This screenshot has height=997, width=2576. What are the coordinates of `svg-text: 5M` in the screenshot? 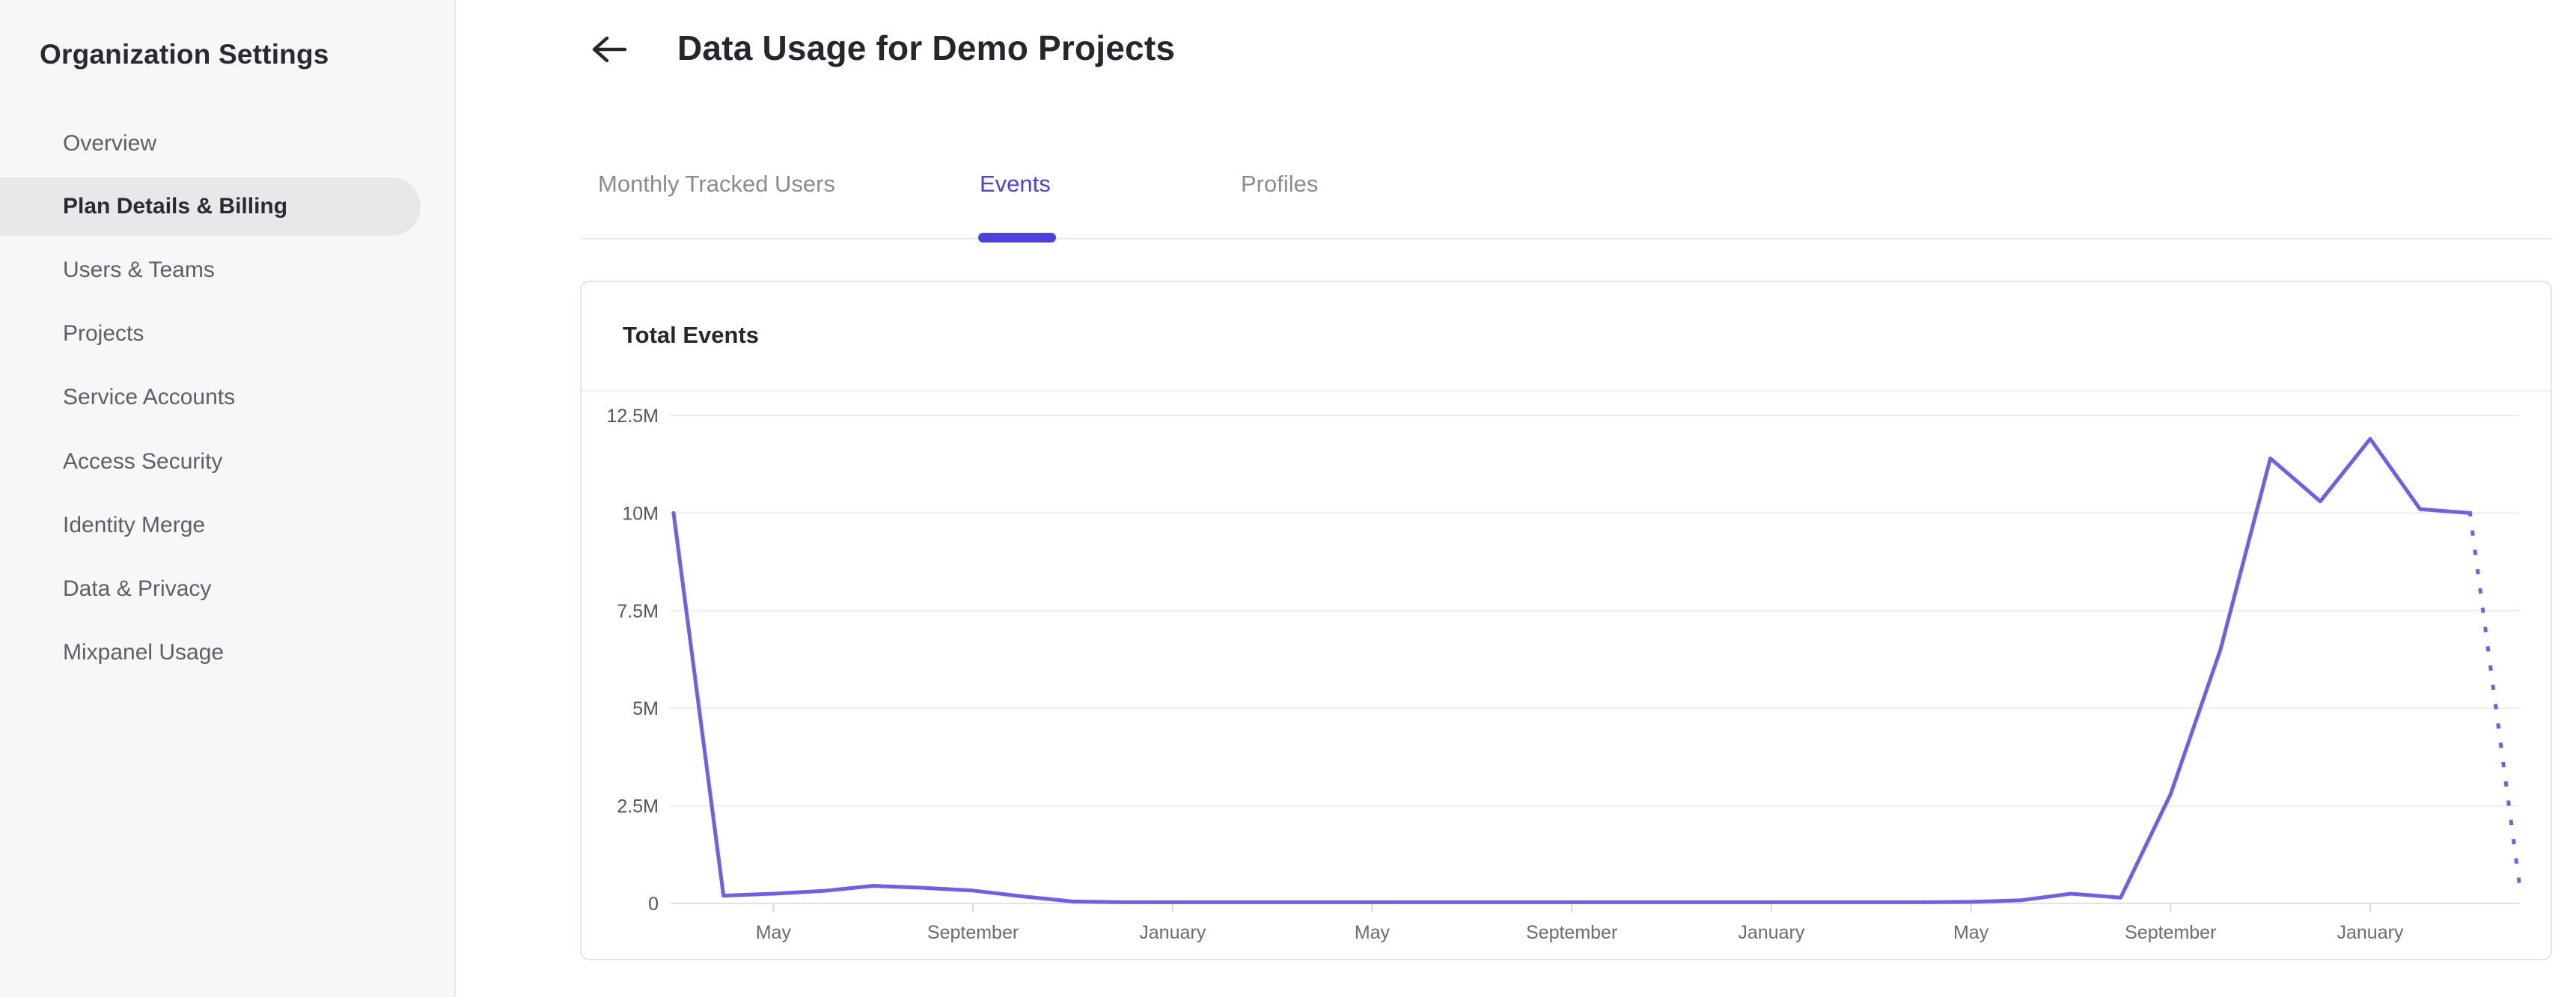 It's located at (645, 708).